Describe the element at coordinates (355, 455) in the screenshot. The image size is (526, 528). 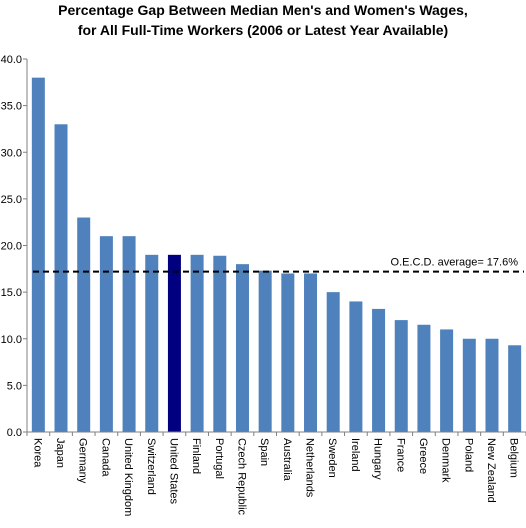
I see `x-tick-label: Ireland` at that location.